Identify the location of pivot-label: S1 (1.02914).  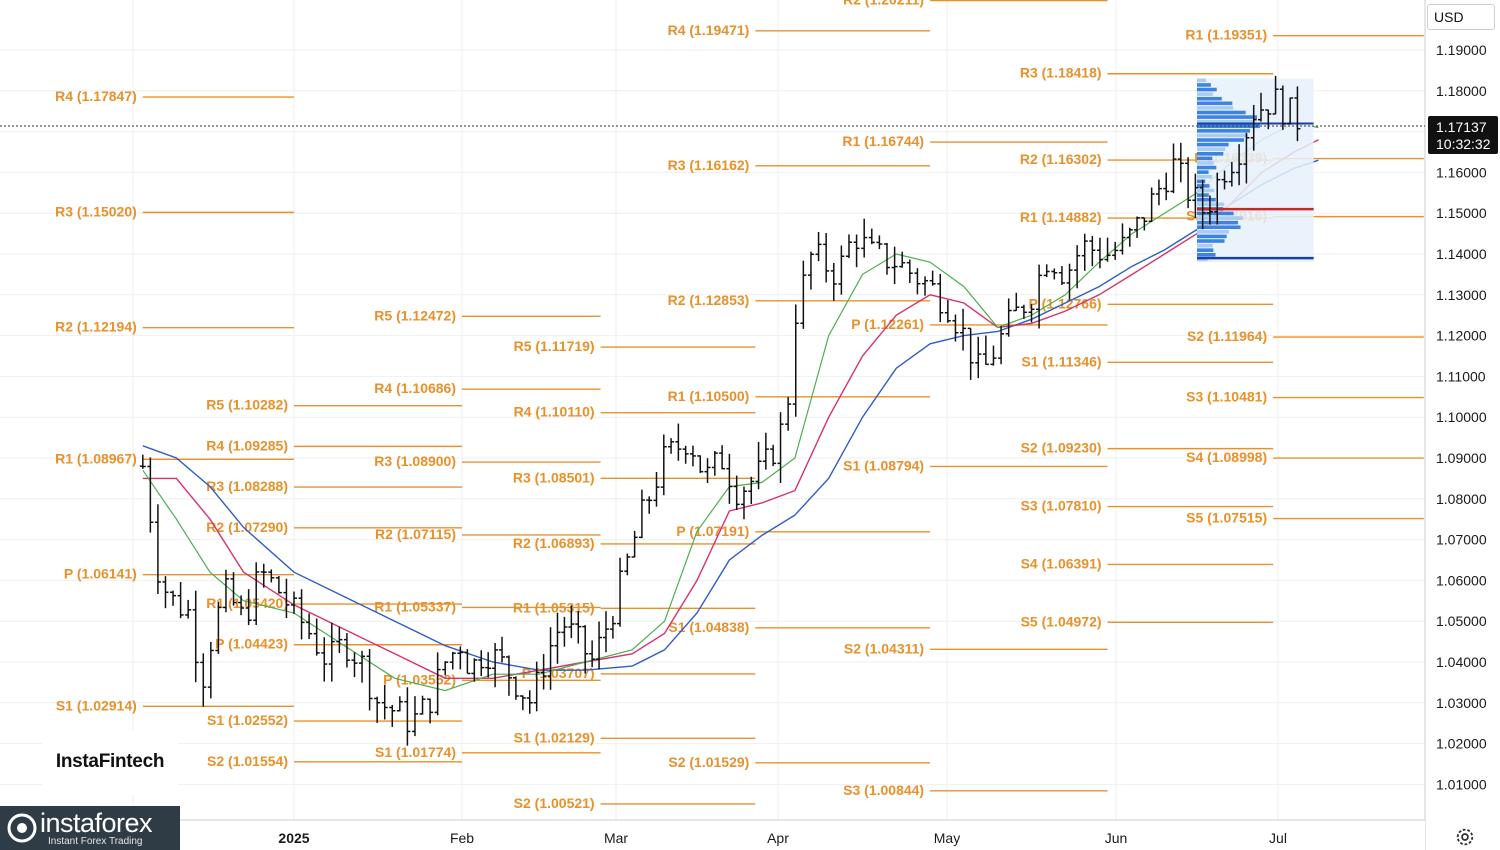
(96, 705).